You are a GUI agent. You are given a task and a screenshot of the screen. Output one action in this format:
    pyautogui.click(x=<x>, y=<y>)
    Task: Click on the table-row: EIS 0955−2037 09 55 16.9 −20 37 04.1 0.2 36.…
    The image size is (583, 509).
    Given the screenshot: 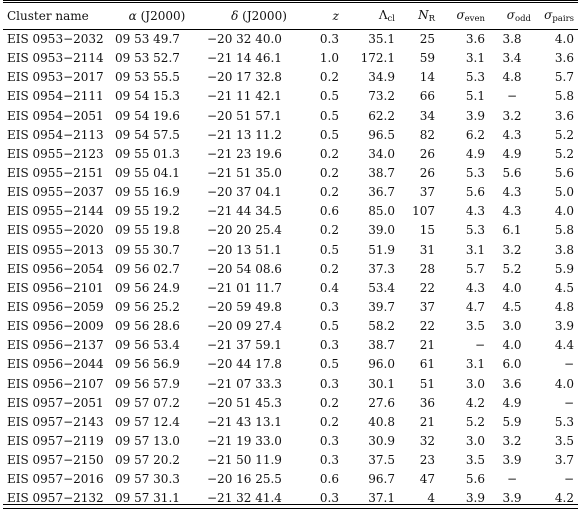 What is the action you would take?
    pyautogui.click(x=290, y=192)
    